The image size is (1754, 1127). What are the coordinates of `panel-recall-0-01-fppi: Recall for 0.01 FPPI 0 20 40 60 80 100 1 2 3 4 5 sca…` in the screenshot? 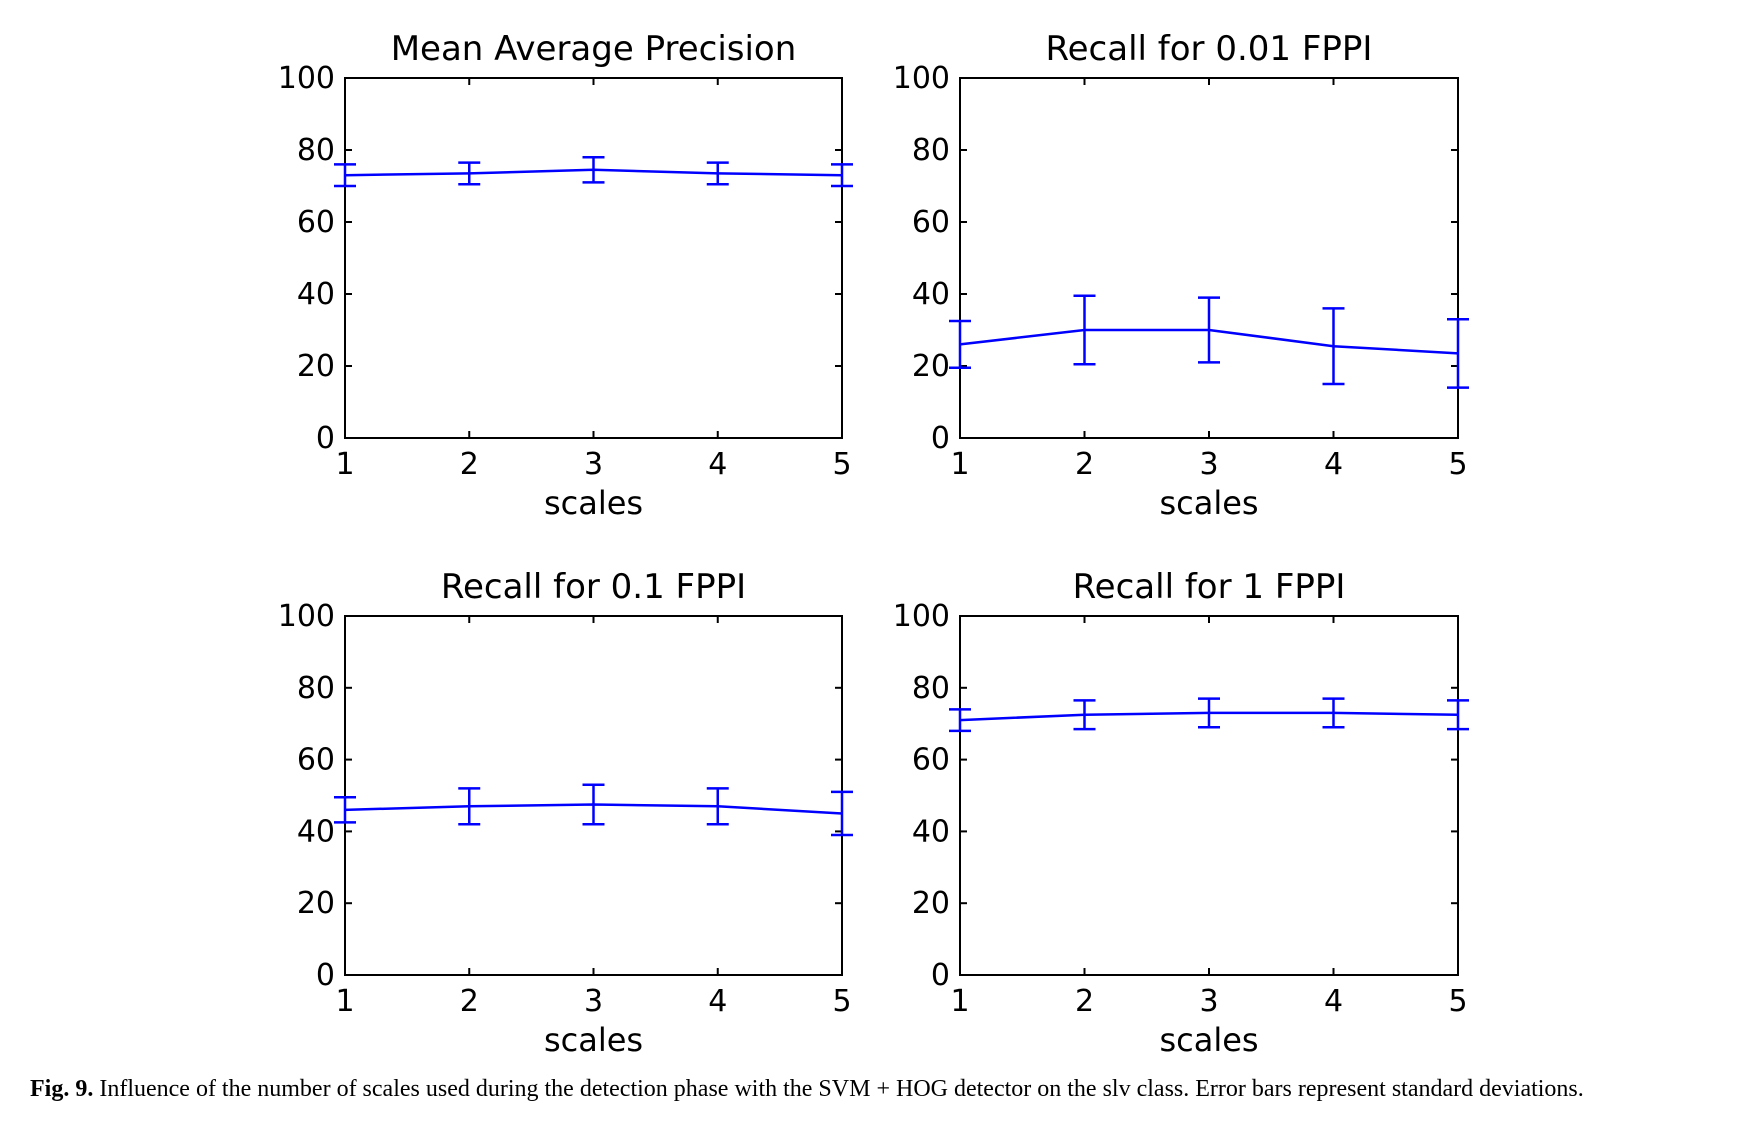 It's located at (1181, 275).